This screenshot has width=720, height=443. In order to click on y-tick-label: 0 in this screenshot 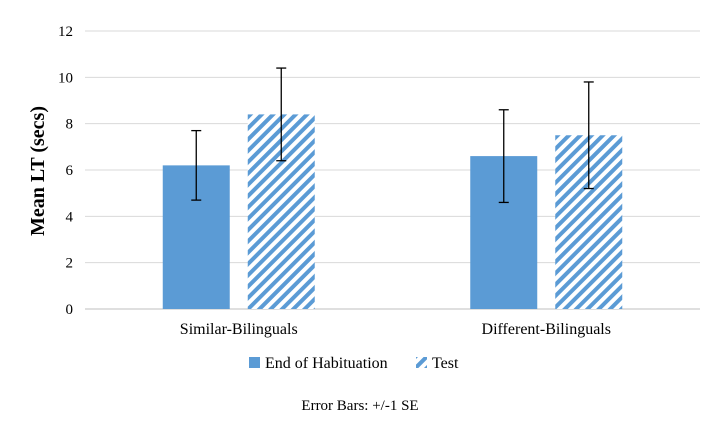, I will do `click(70, 310)`.